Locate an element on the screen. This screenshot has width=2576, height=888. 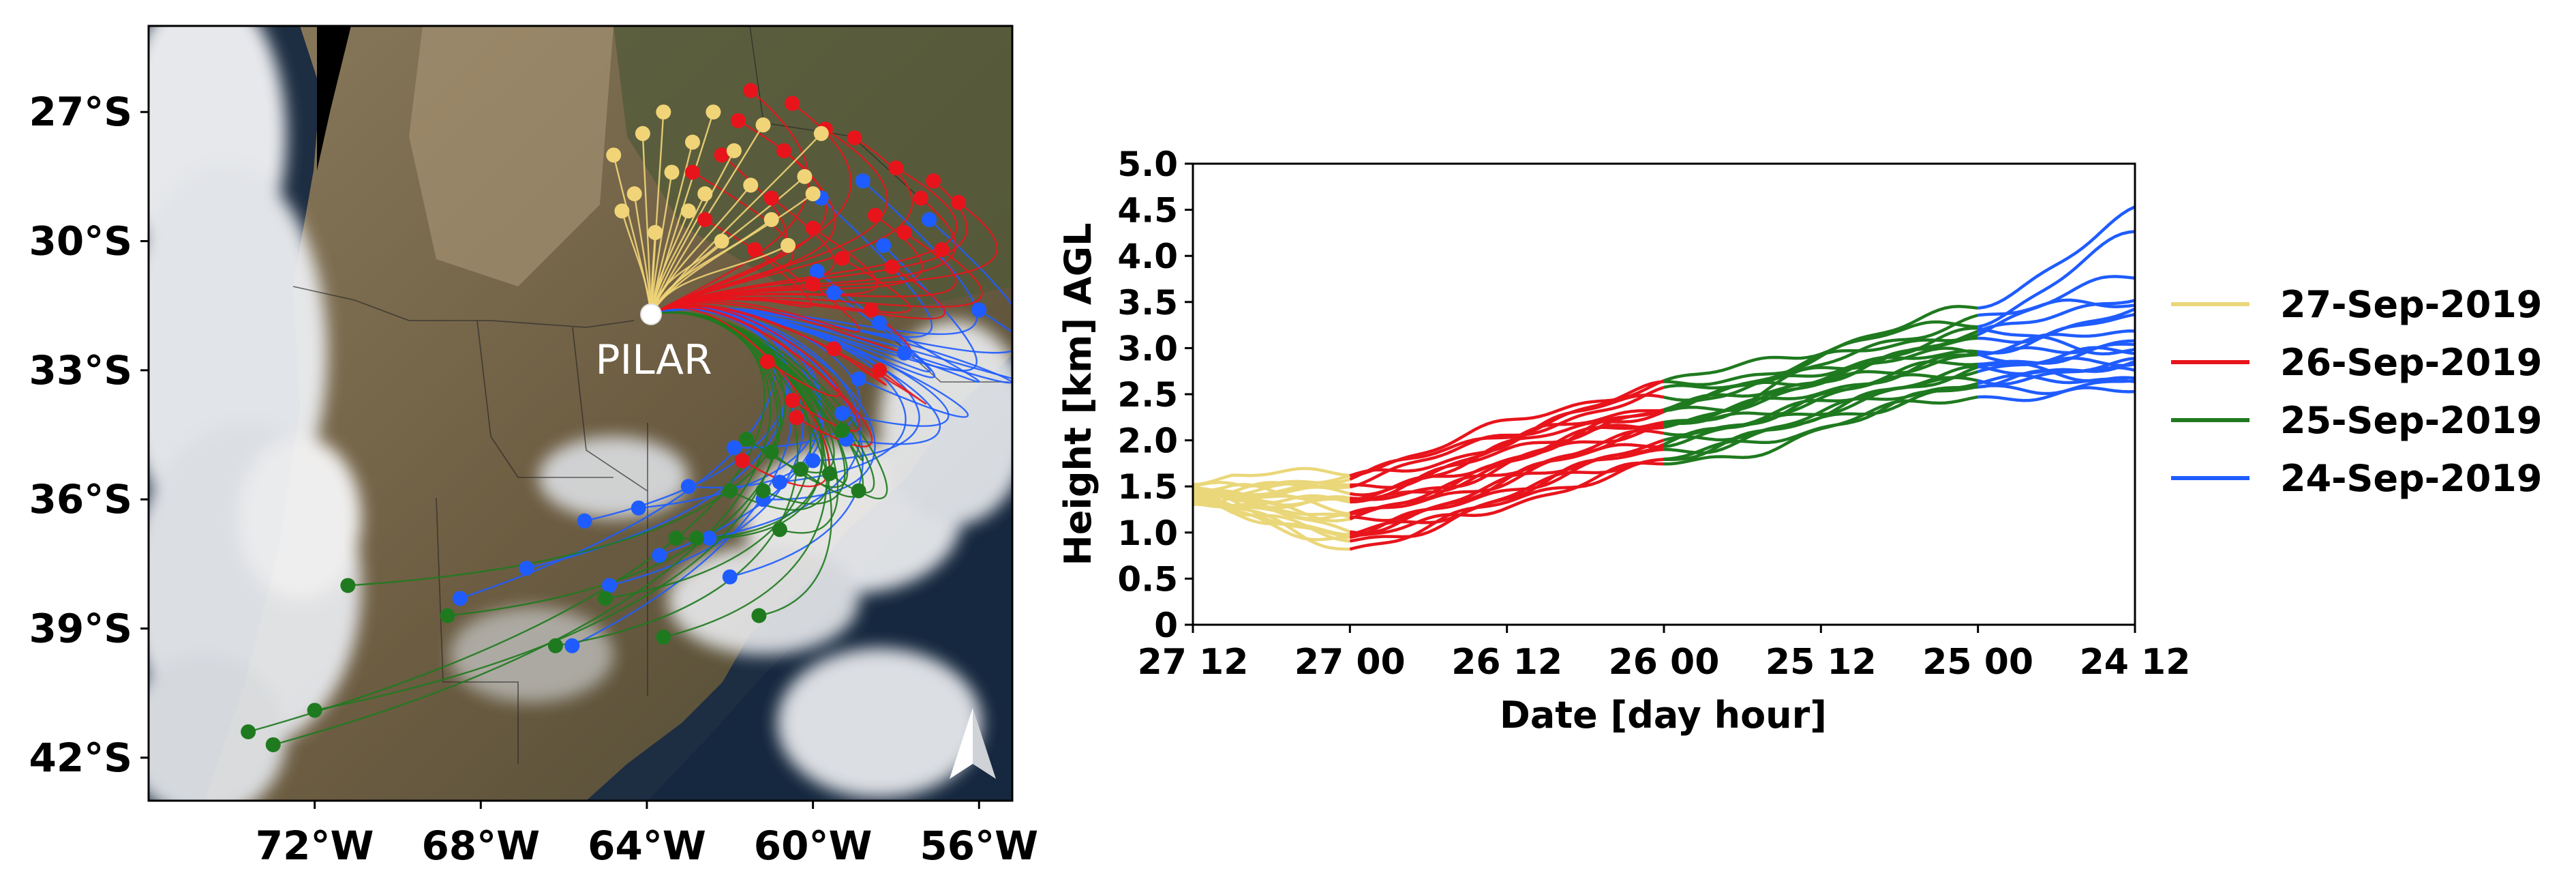
legend-label: 26-Sep-2019 is located at coordinates (2411, 362).